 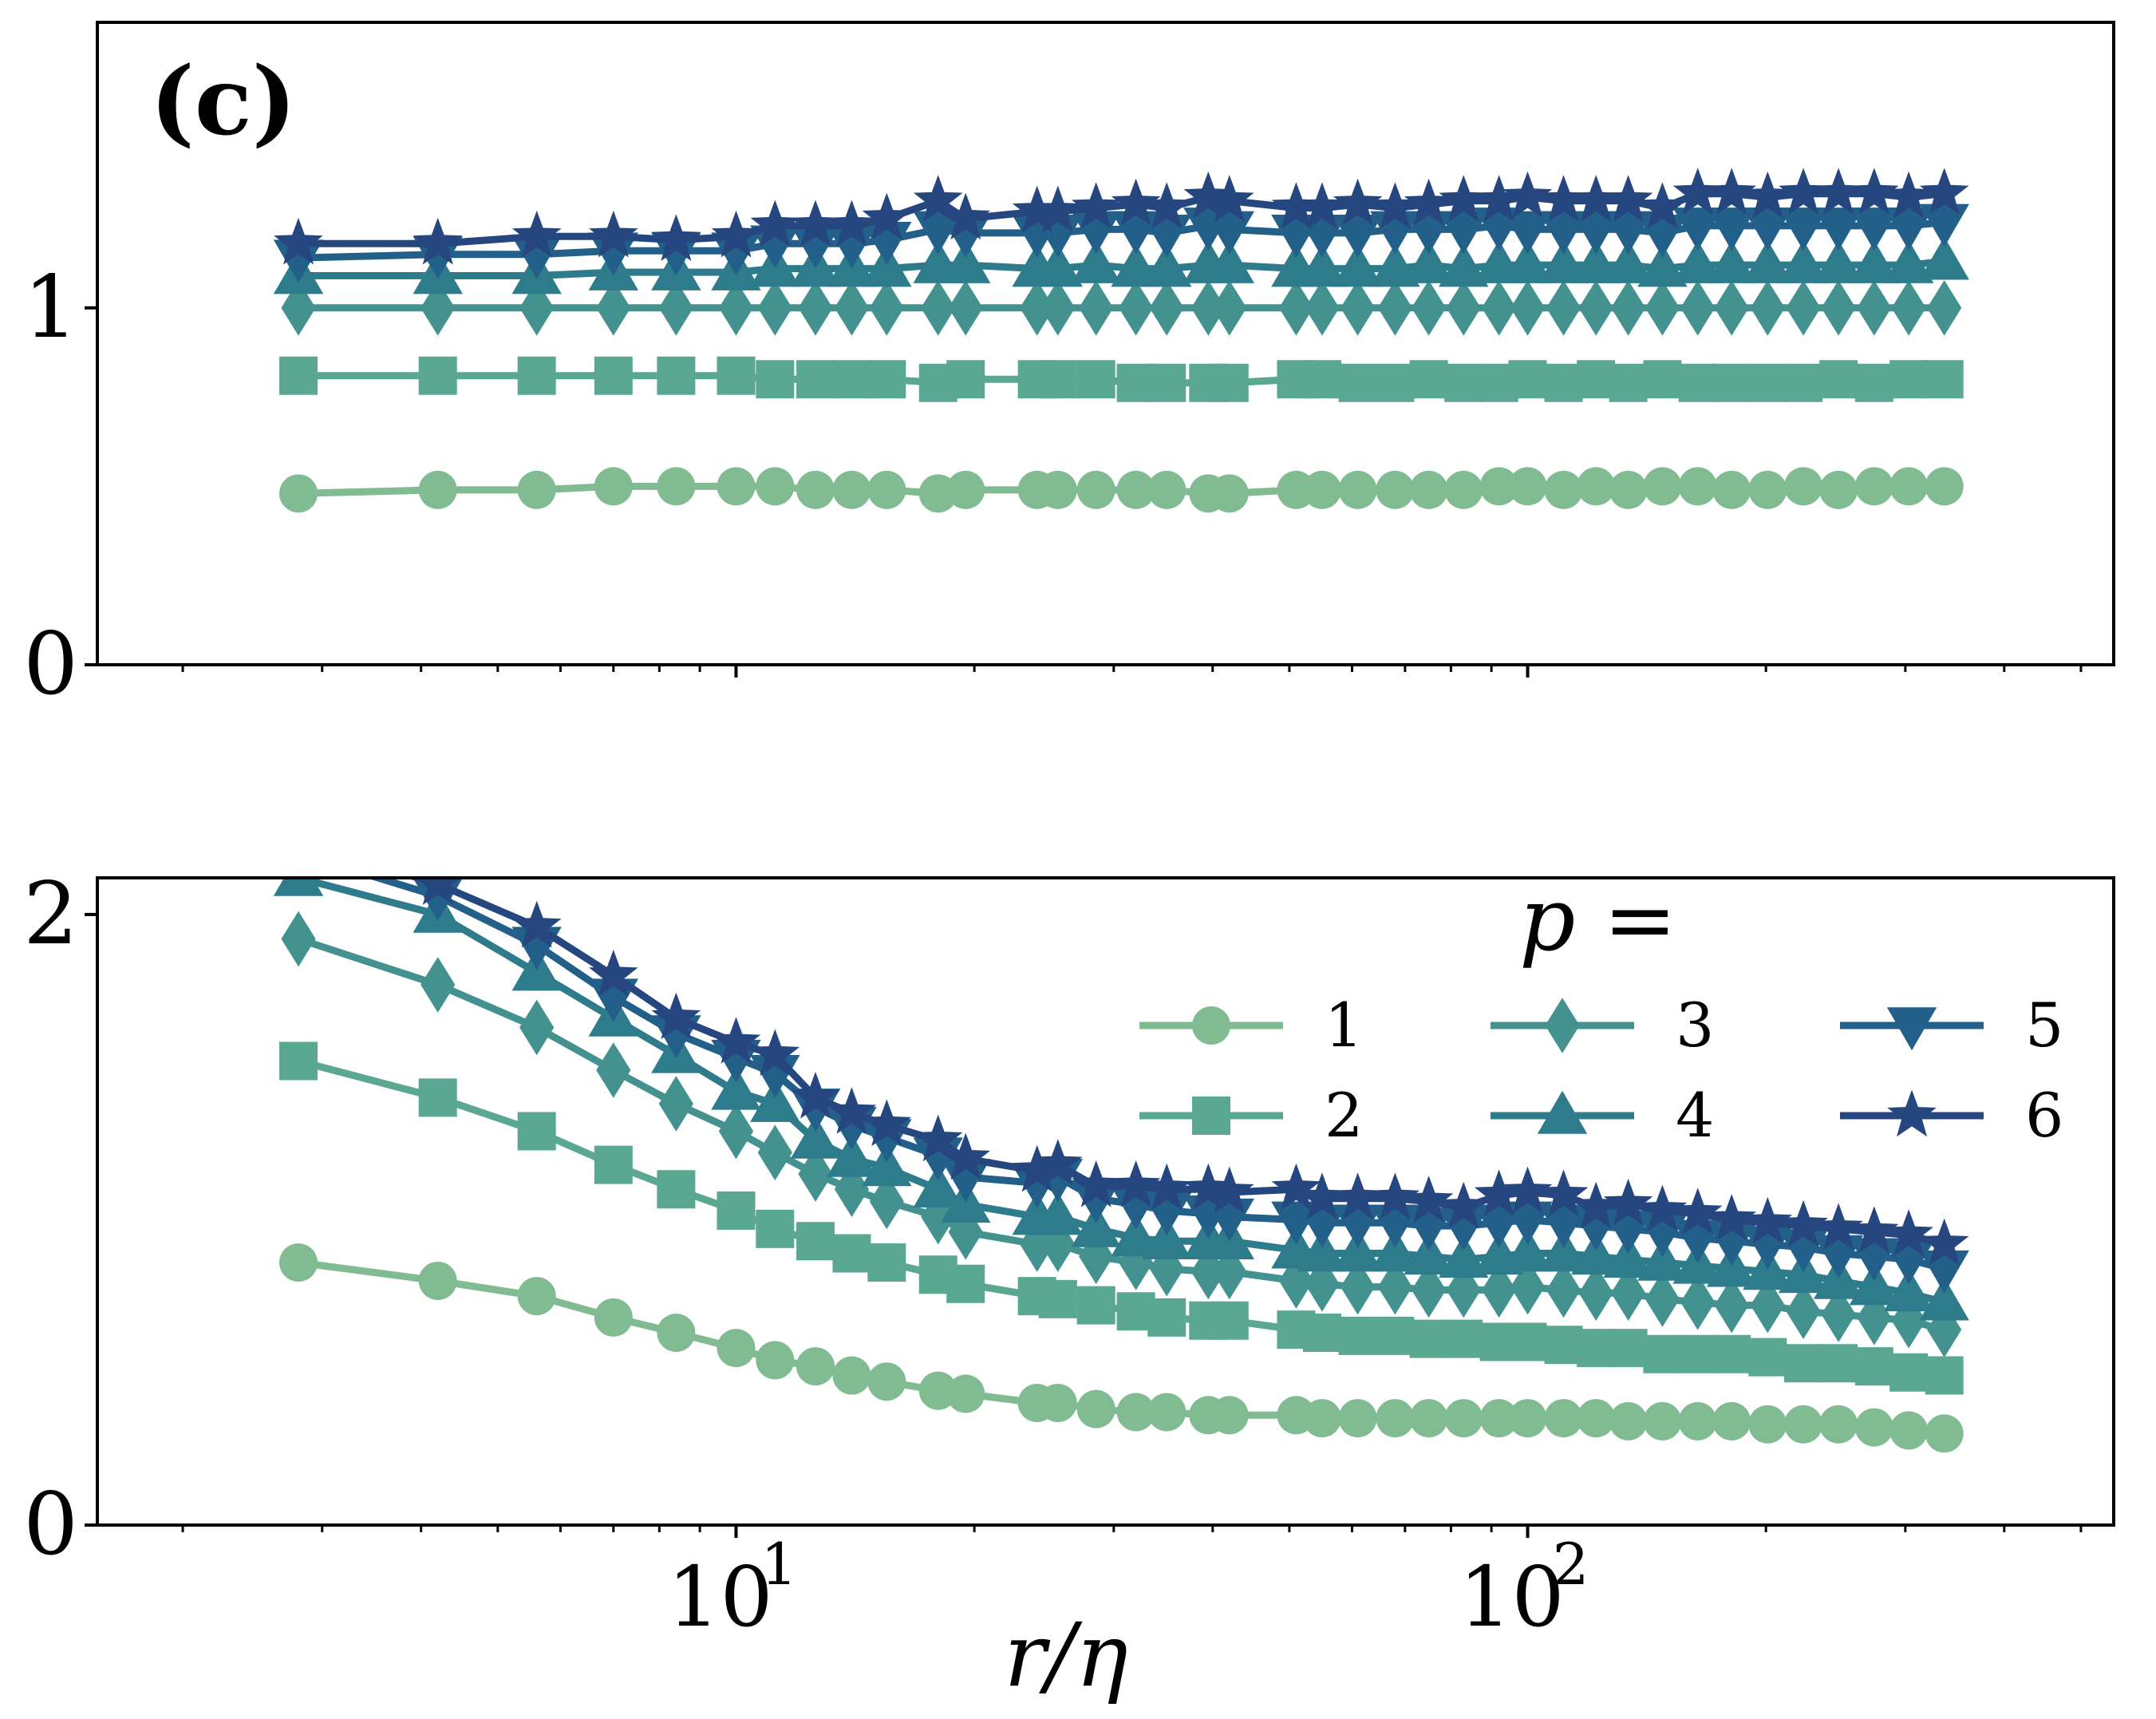 What do you see at coordinates (1344, 1026) in the screenshot?
I see `legend-label-p1: 1` at bounding box center [1344, 1026].